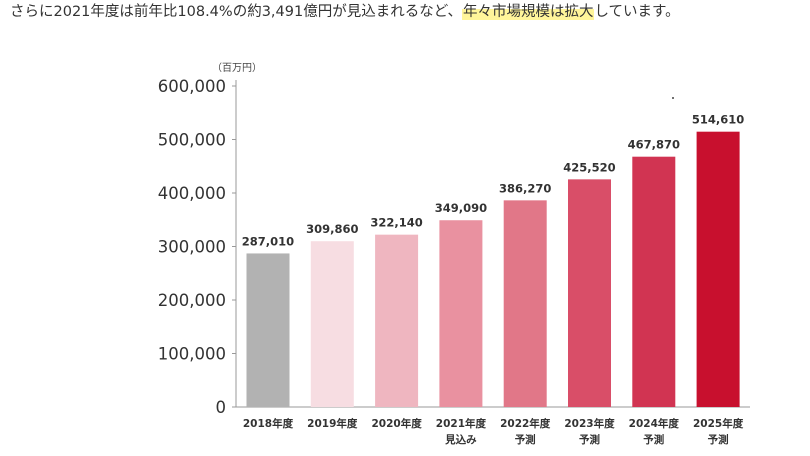 This screenshot has height=456, width=810. Describe the element at coordinates (192, 193) in the screenshot. I see `y-tick-label: 400,000` at that location.